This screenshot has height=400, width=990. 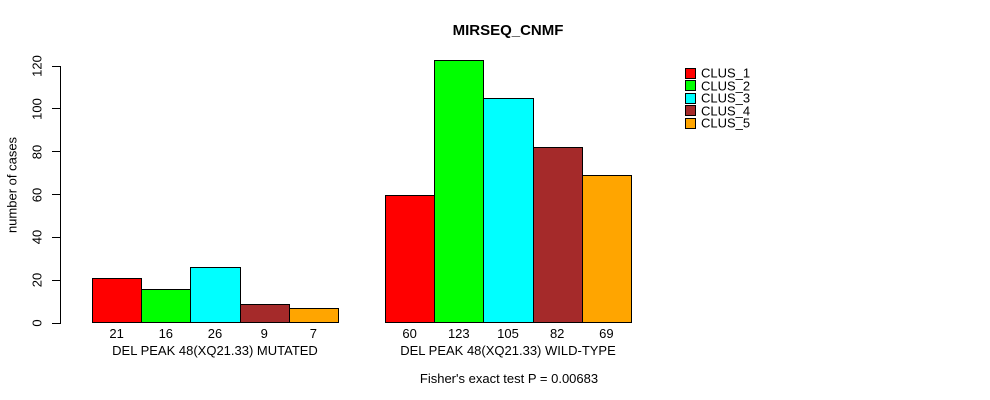 I want to click on legend-label: CLUS_3, so click(x=726, y=98).